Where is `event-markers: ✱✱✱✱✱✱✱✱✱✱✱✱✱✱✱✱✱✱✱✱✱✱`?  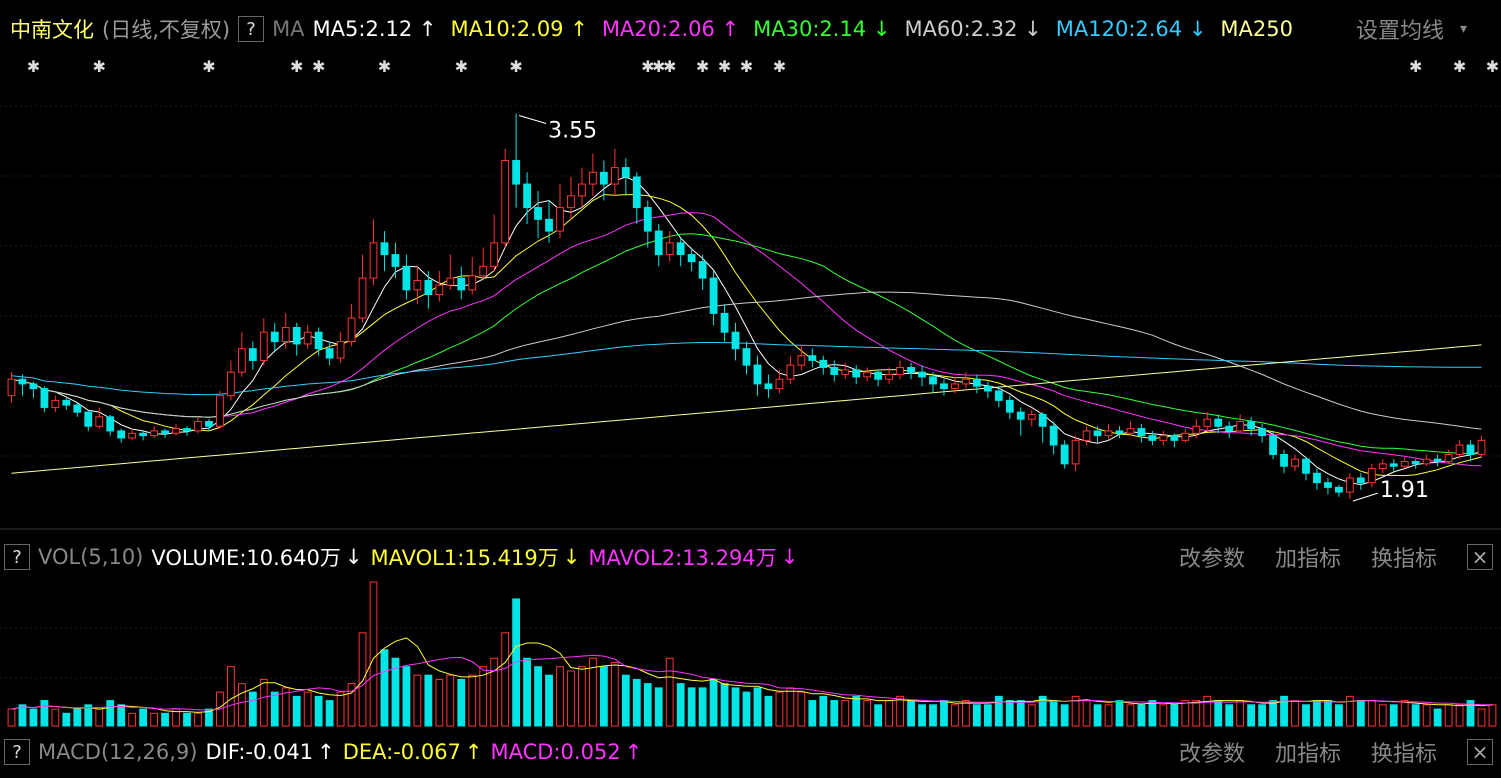
event-markers: ✱✱✱✱✱✱✱✱✱✱✱✱✱✱✱✱✱✱✱✱✱✱ is located at coordinates (763, 66).